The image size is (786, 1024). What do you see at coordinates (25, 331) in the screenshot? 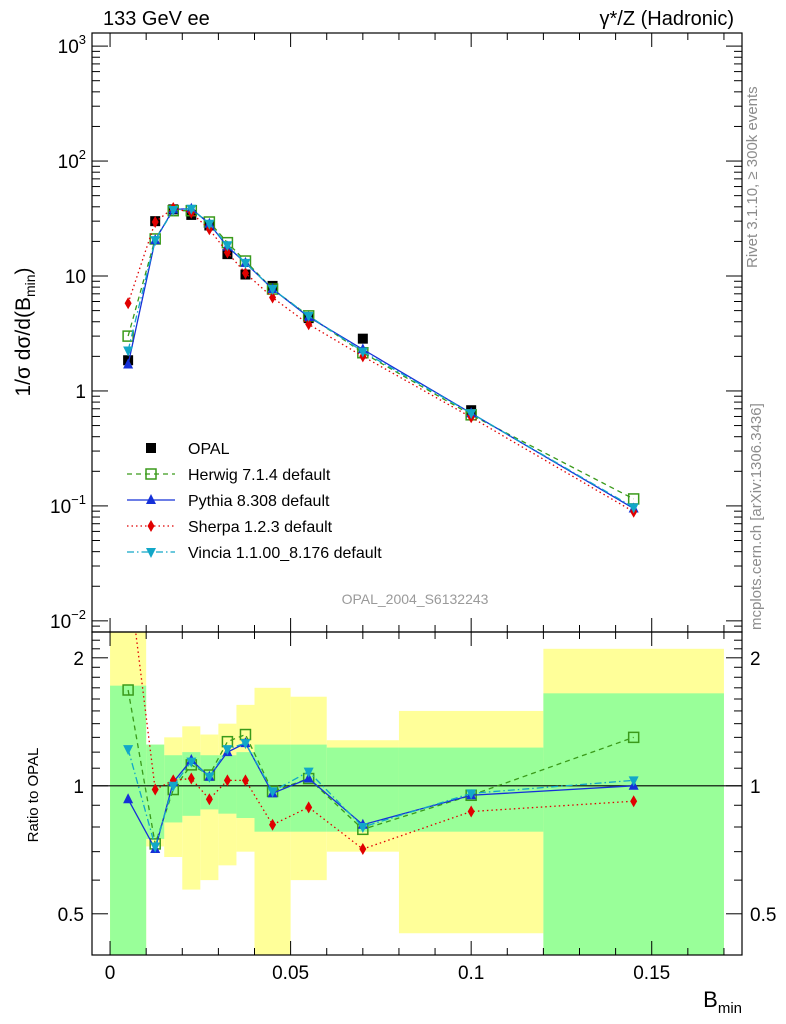
I see `main-y-axis-label: 1/σ dσ/d(Bmin)` at bounding box center [25, 331].